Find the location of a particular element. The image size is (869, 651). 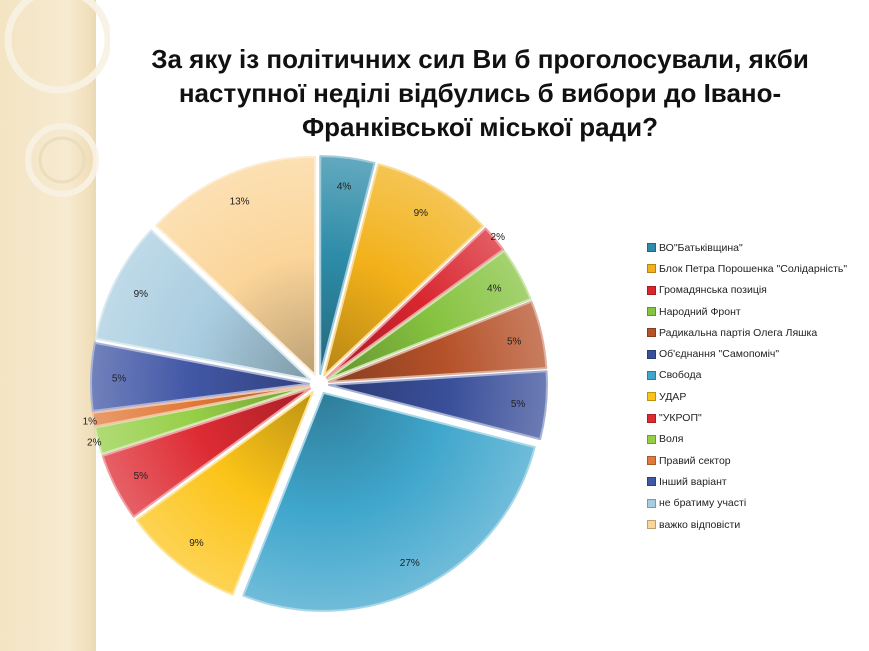

legend-item: Воля is located at coordinates (747, 439).